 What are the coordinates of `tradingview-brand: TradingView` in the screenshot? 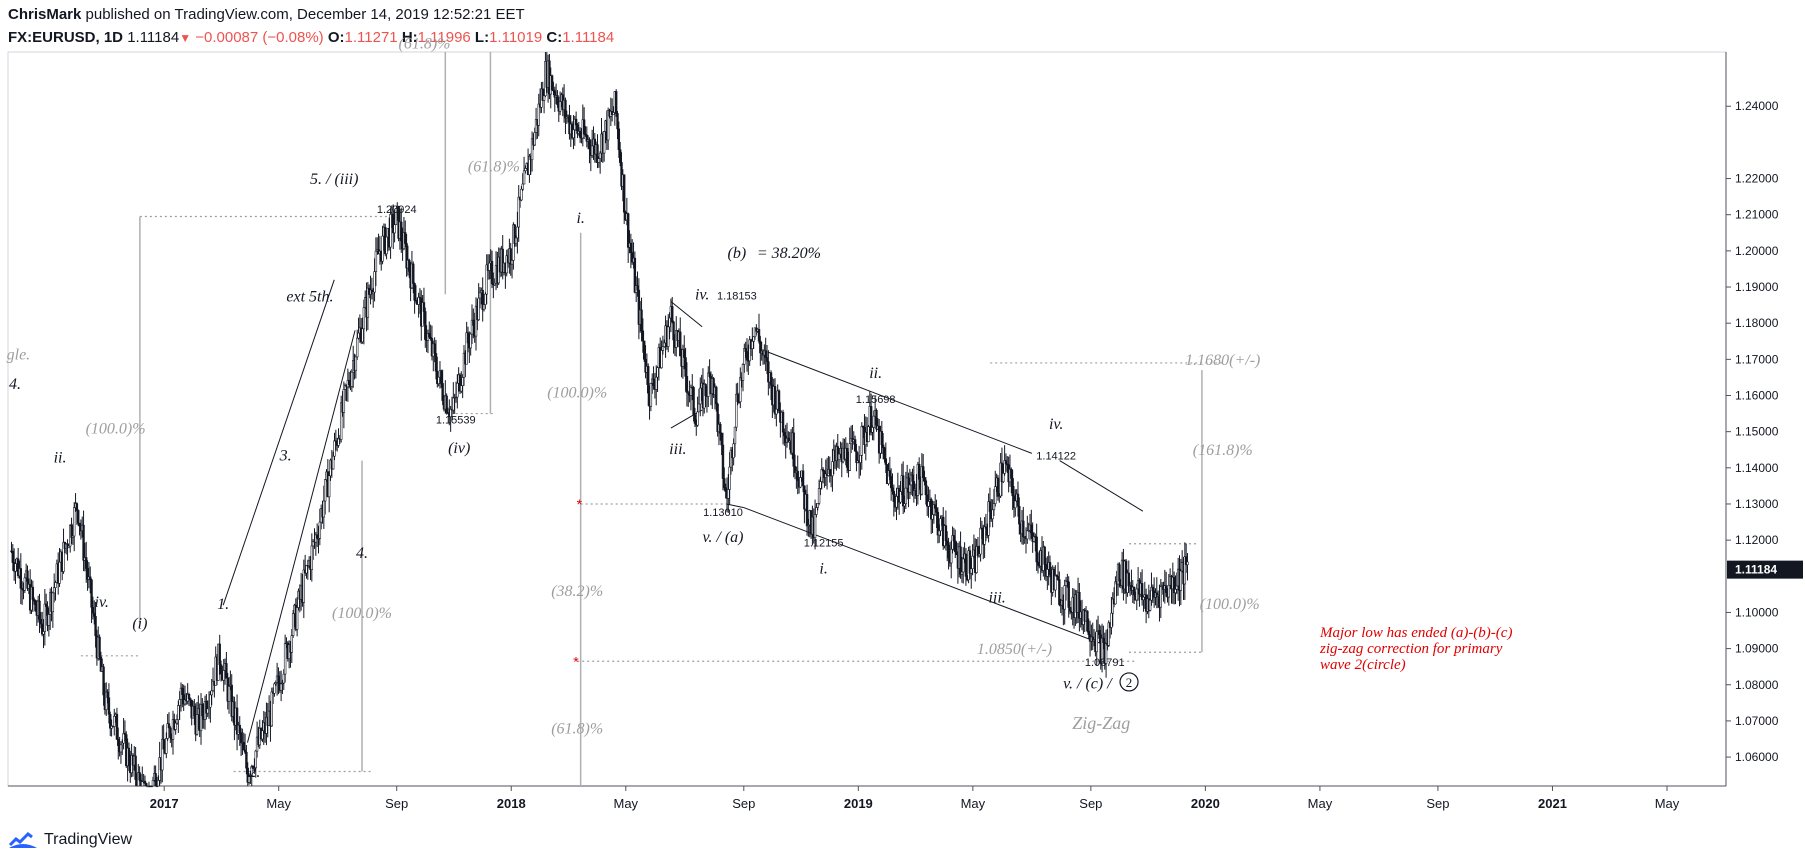 It's located at (88, 839).